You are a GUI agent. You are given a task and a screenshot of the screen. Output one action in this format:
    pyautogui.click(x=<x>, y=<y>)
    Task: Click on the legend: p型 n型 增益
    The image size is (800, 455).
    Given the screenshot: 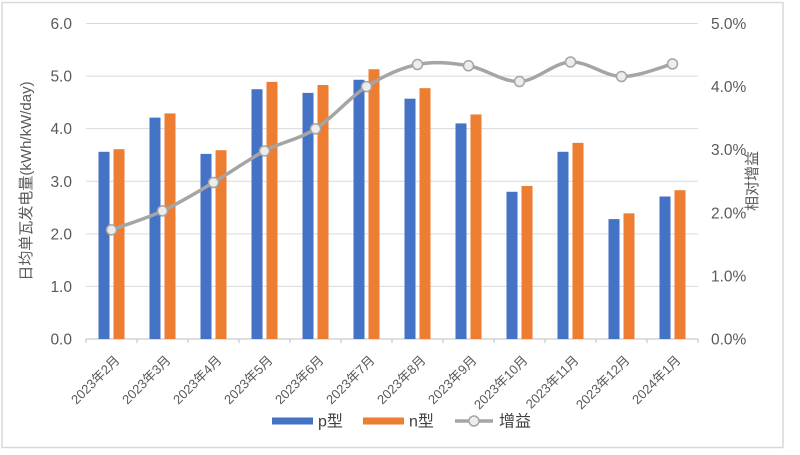 What is the action you would take?
    pyautogui.click(x=401, y=422)
    